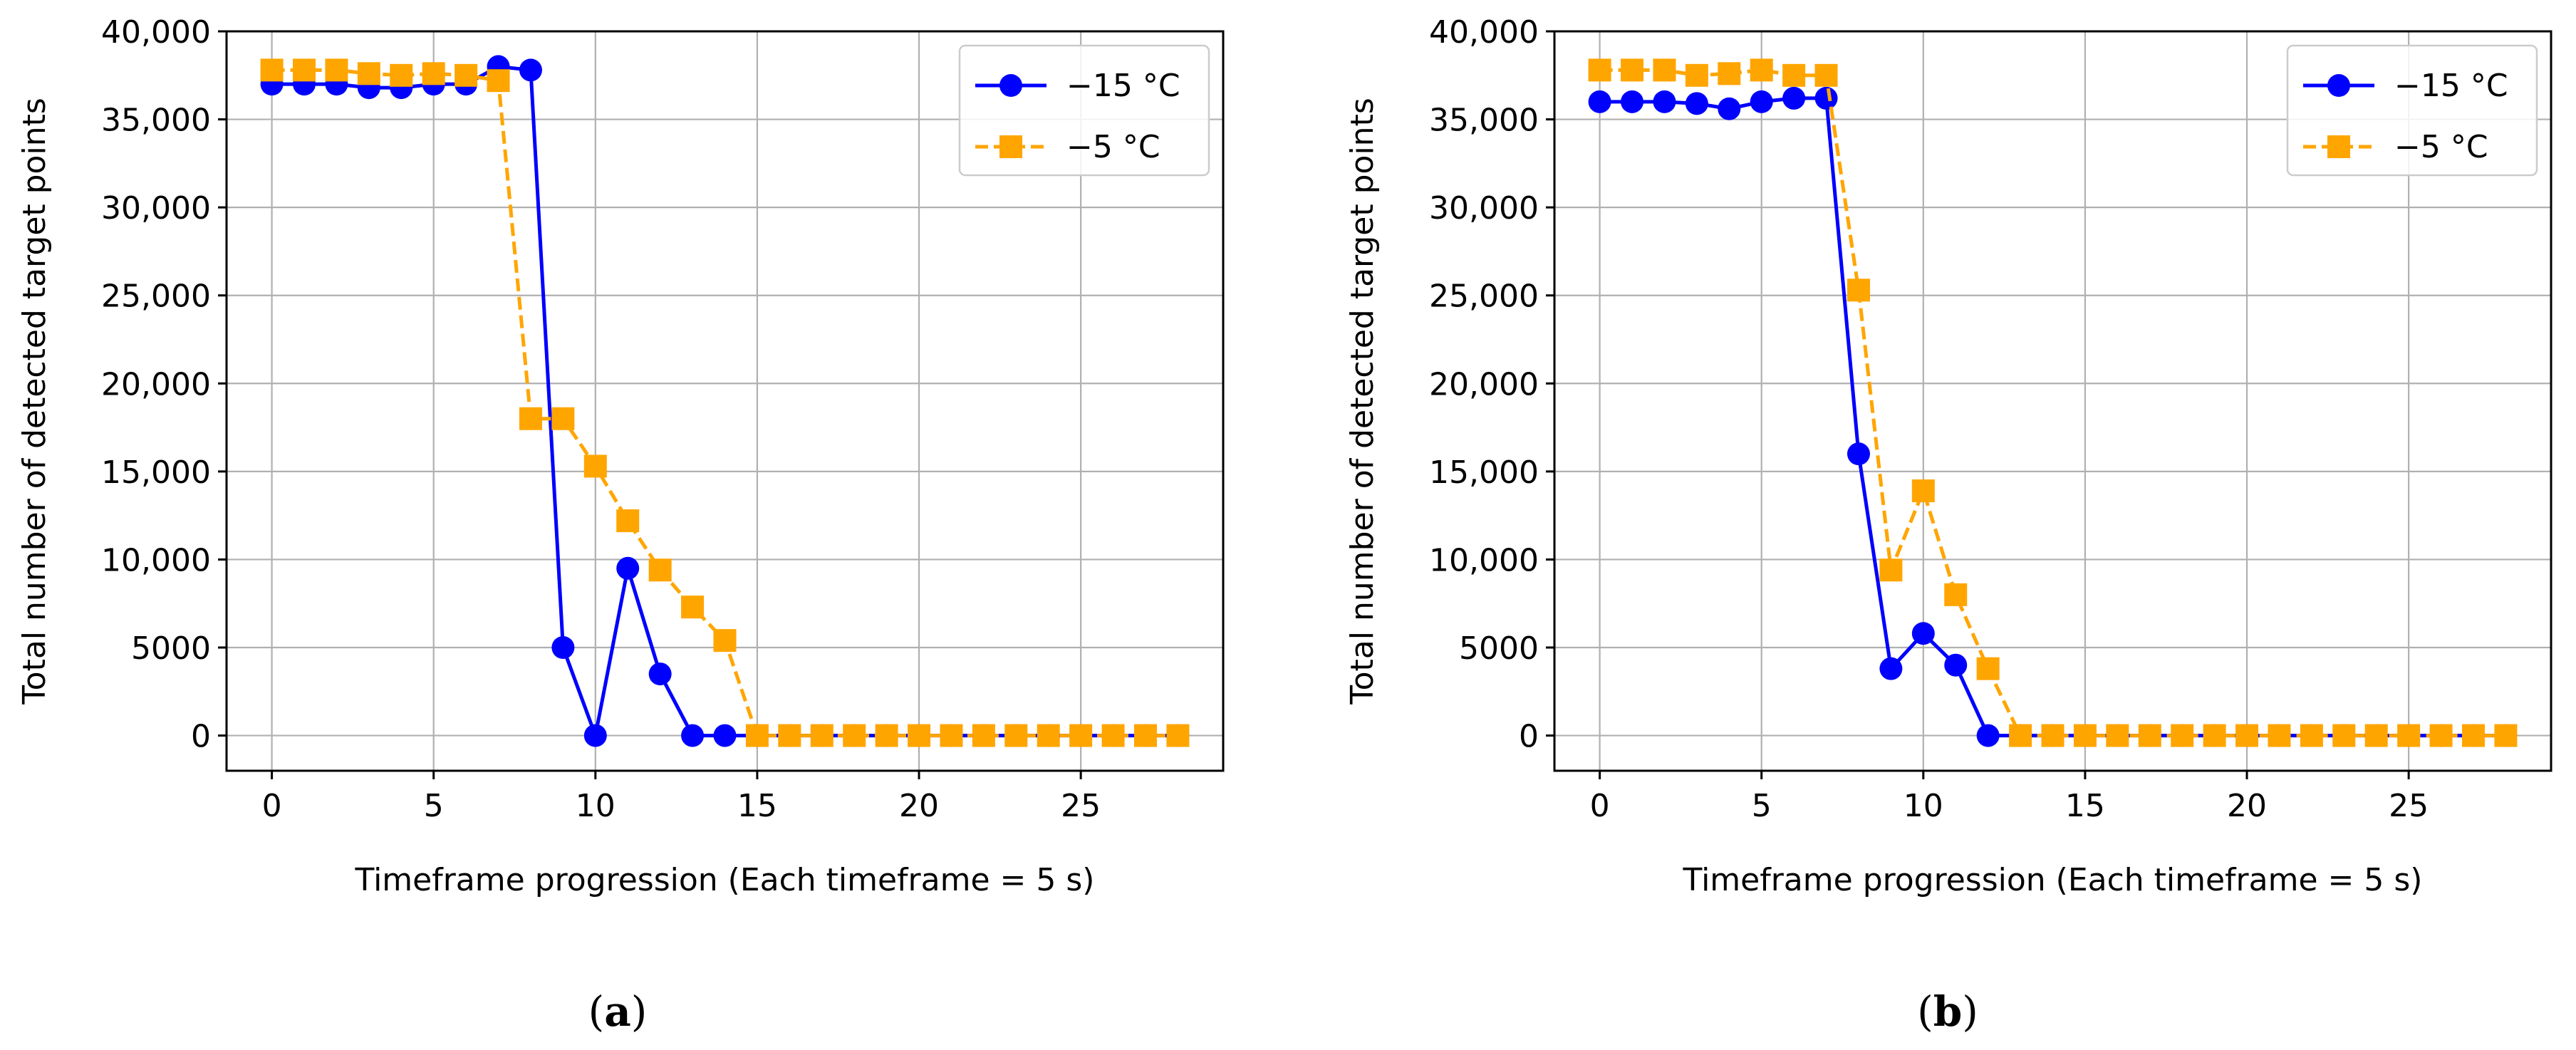 Image resolution: width=2576 pixels, height=1050 pixels. I want to click on chart-b-x-tick-label: 20, so click(2247, 806).